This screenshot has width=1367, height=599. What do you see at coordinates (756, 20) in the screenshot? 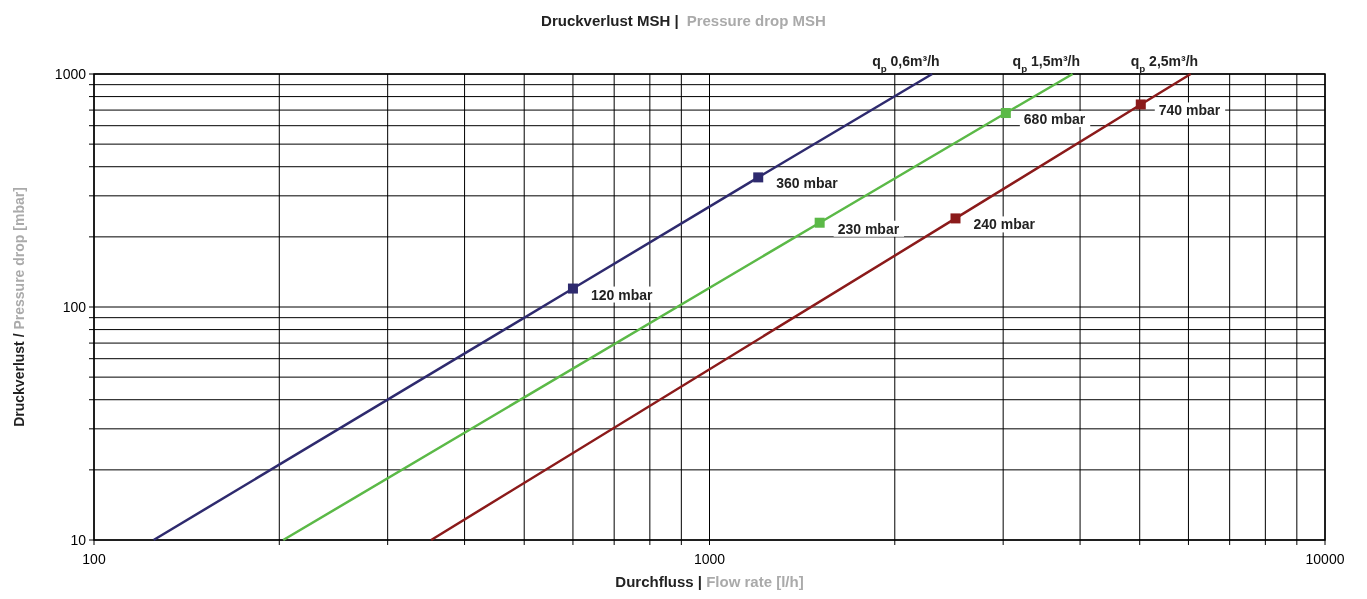
I see `chart-subtitle: Pressure drop MSH` at bounding box center [756, 20].